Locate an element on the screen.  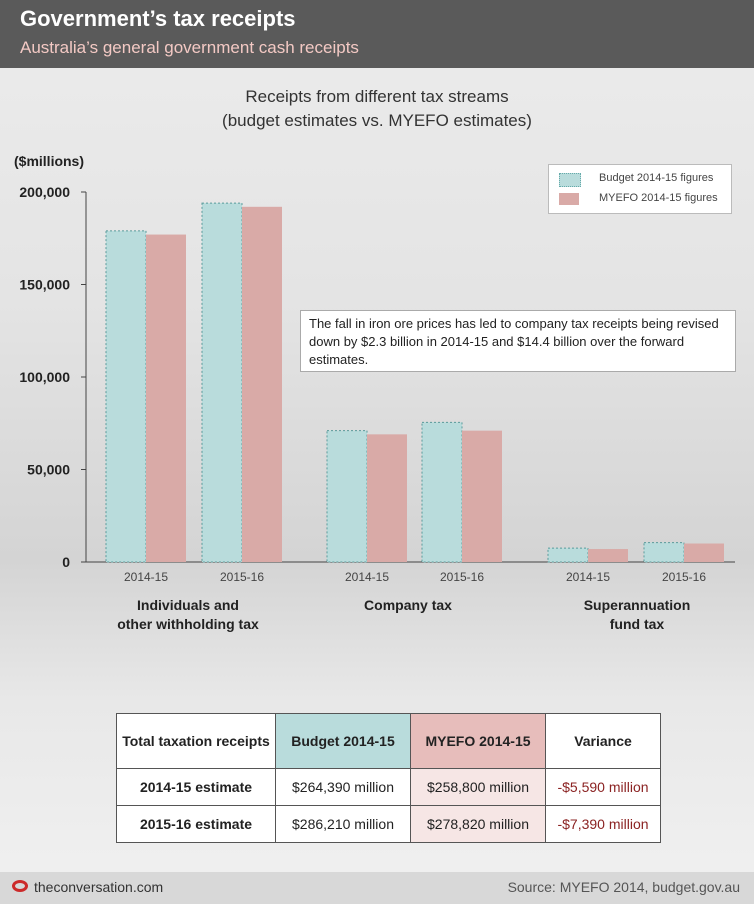
y-tick-label: 150,000 is located at coordinates (44, 285).